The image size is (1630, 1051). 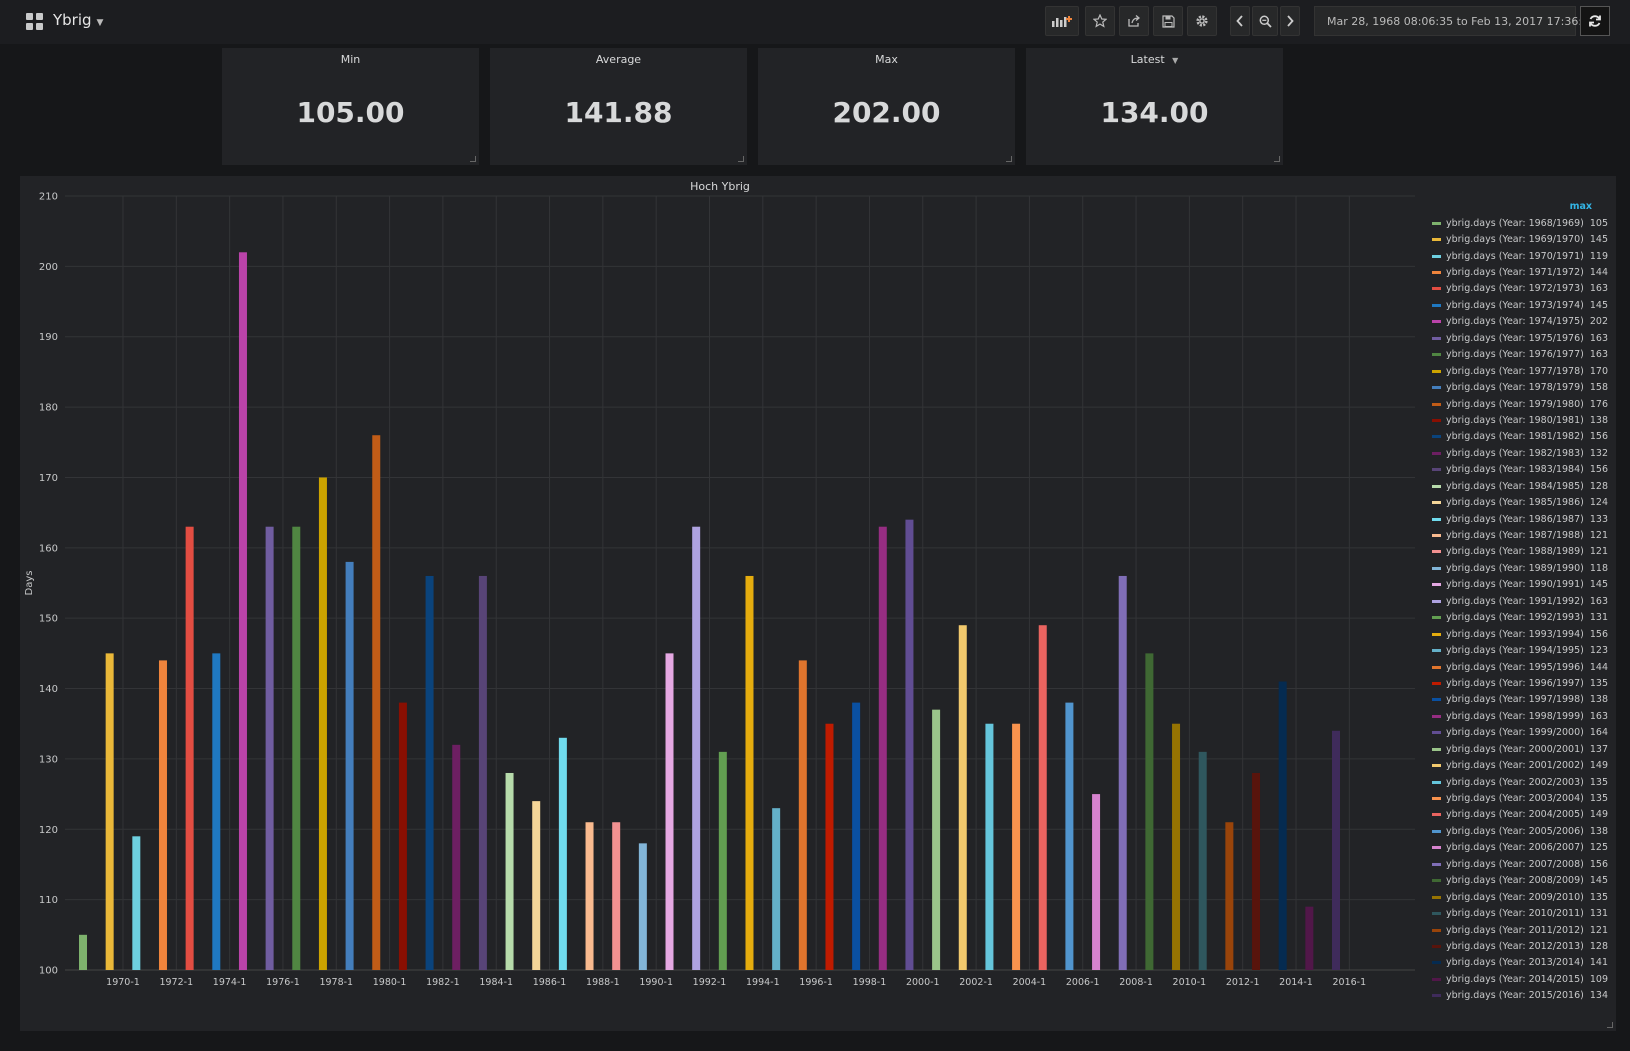 What do you see at coordinates (1522, 355) in the screenshot?
I see `legend-item: ybrig.days (Year: 1976/1977) 163` at bounding box center [1522, 355].